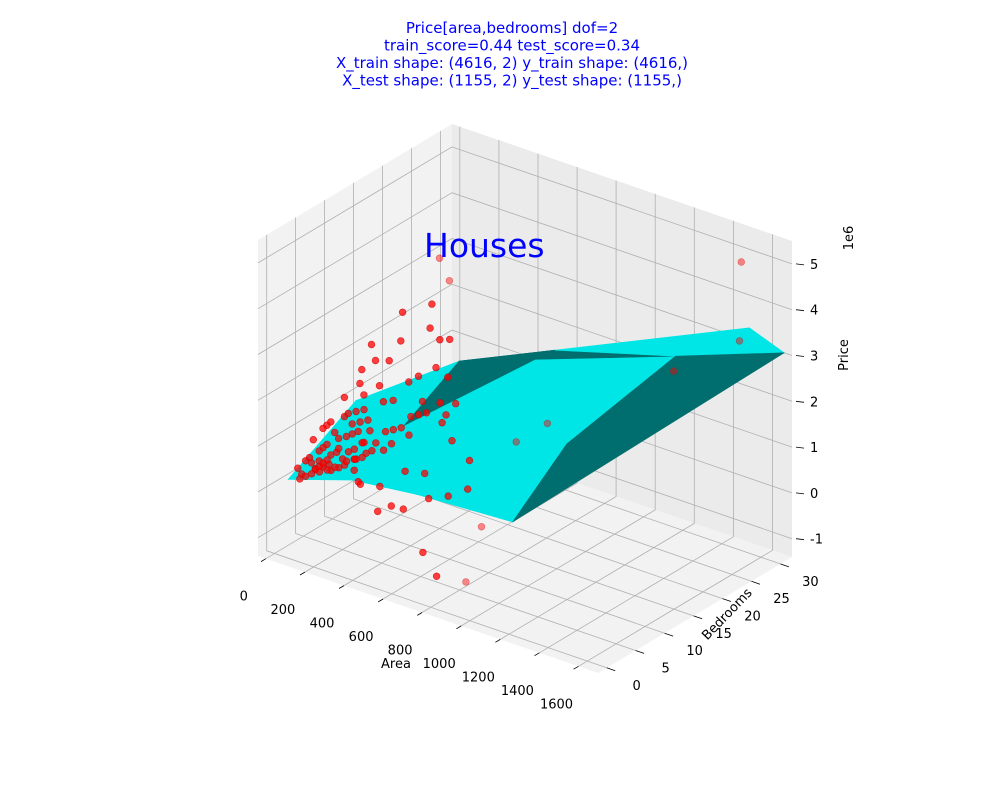 The height and width of the screenshot is (800, 1000). I want to click on x-tick-label: 600, so click(361, 637).